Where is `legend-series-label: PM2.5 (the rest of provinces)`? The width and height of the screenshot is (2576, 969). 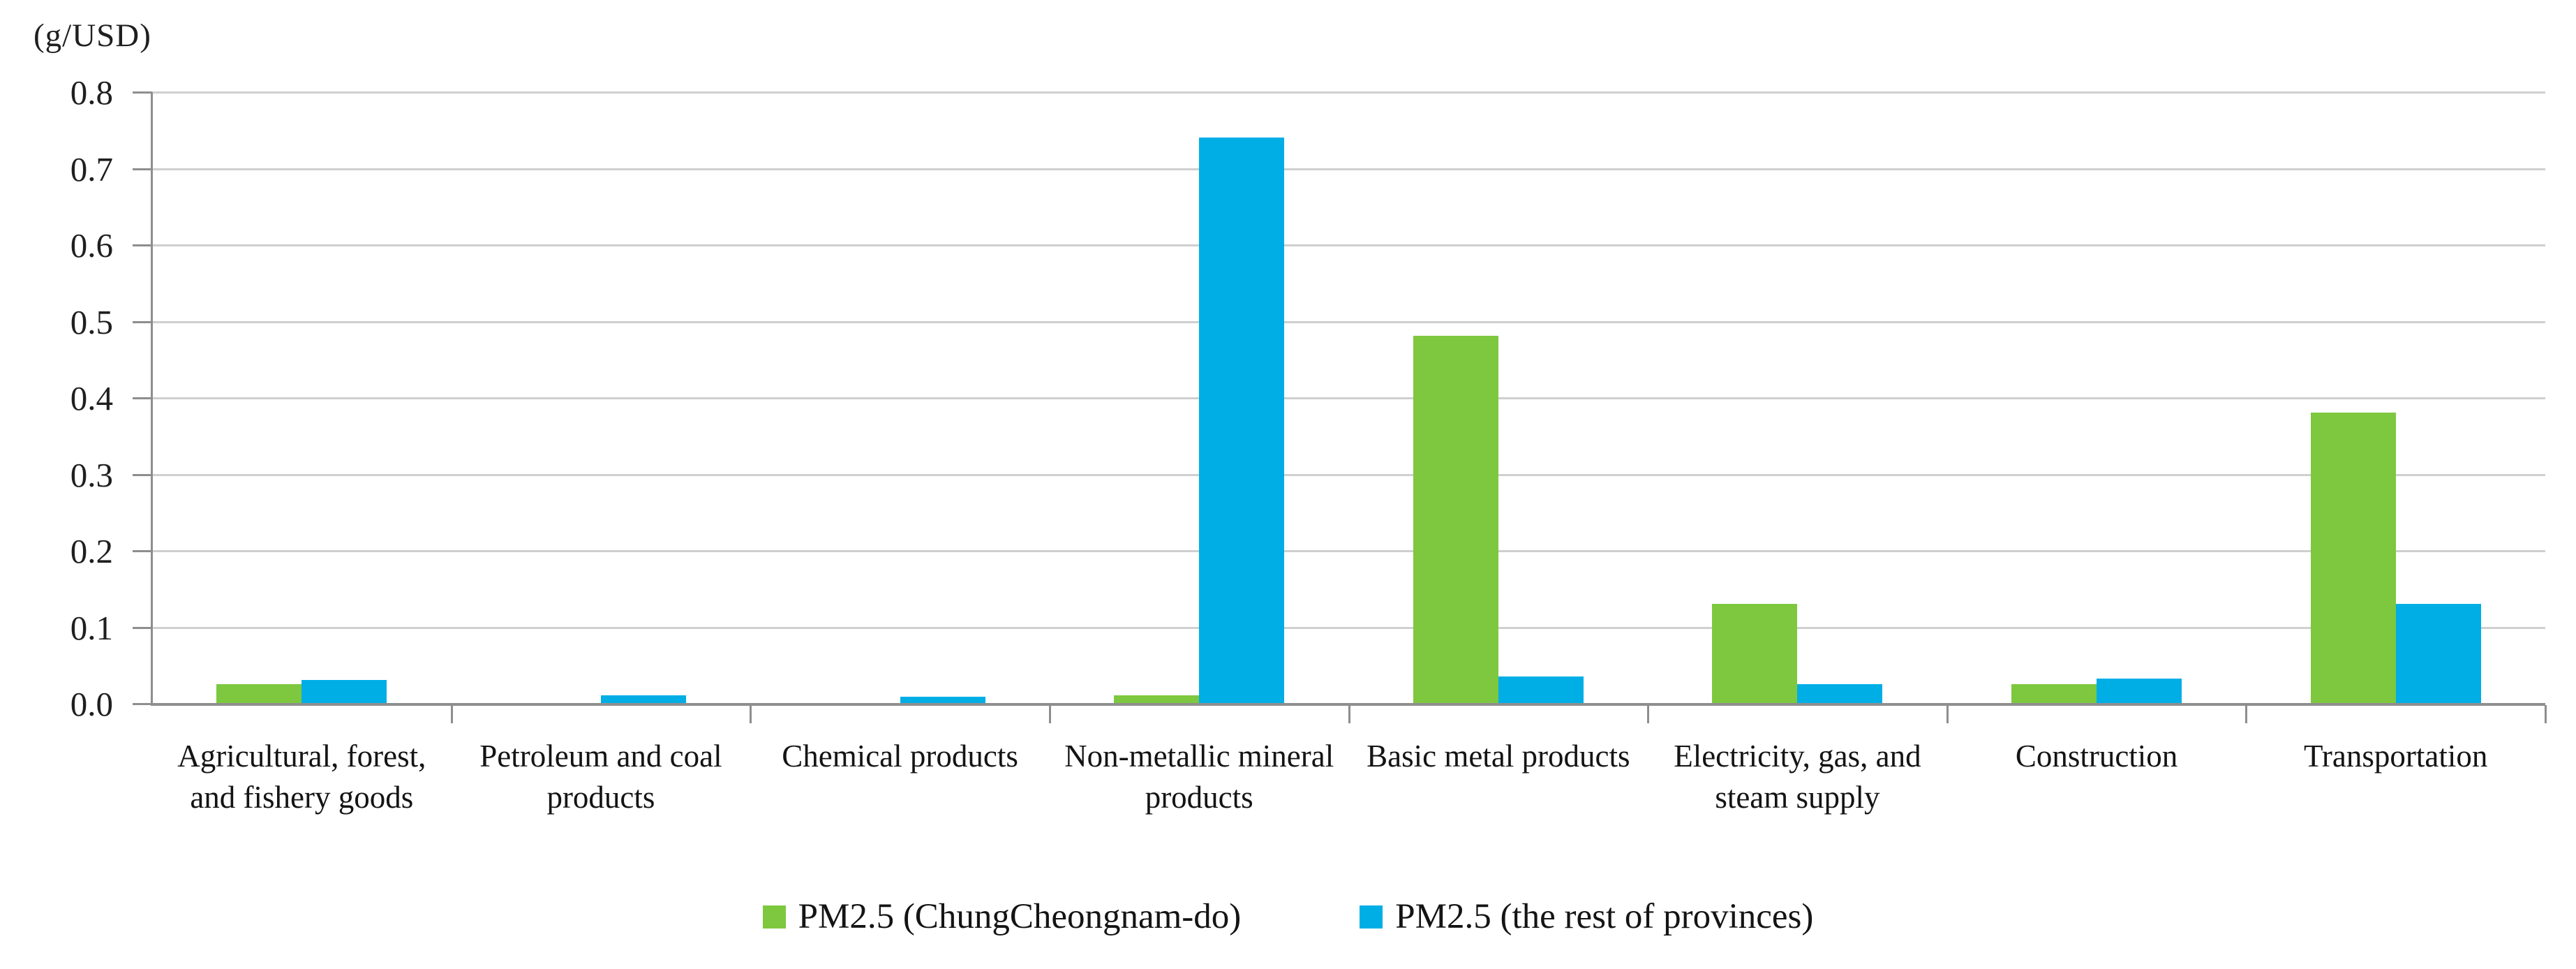
legend-series-label: PM2.5 (the rest of provinces) is located at coordinates (1605, 916).